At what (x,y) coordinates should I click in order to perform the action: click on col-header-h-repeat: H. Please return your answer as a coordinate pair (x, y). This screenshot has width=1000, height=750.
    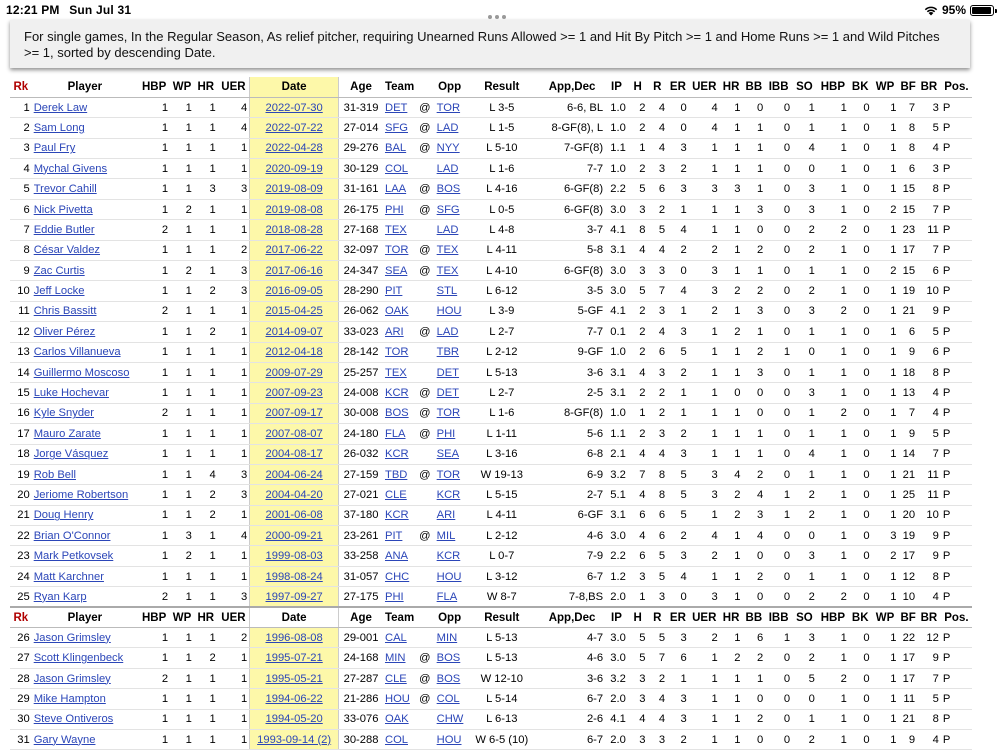
    Looking at the image, I should click on (637, 617).